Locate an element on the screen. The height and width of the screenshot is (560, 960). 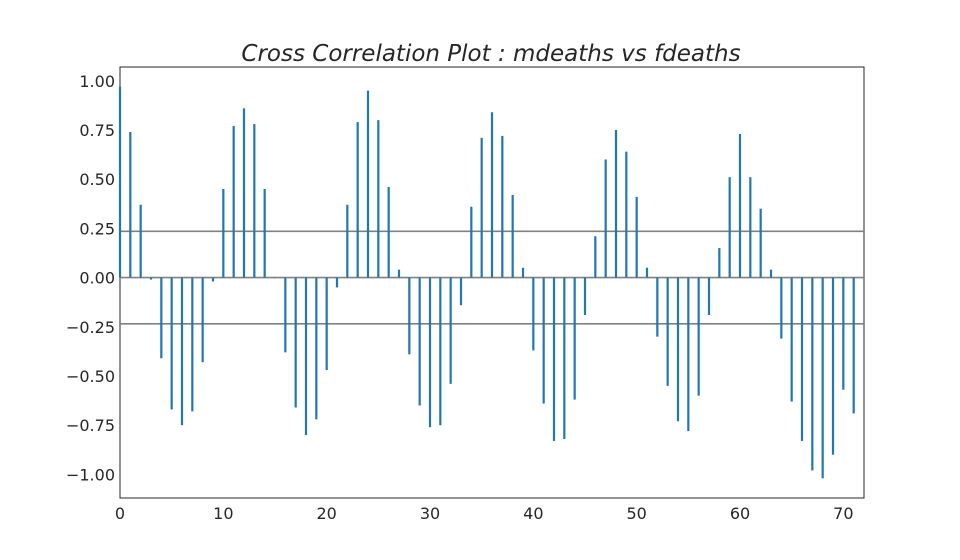
x-axis-ticks: 0 10 20 30 40 50 60 70 is located at coordinates (484, 513).